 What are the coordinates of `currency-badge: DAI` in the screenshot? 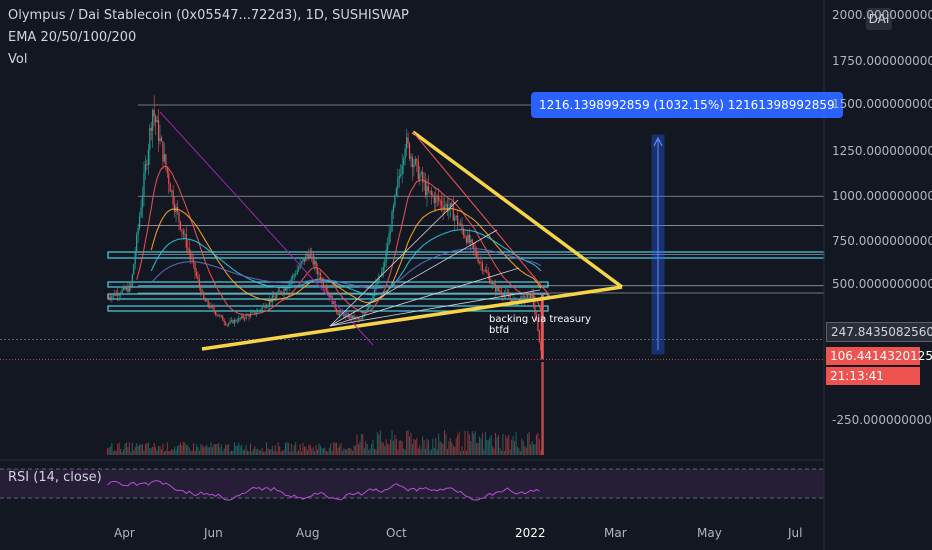 It's located at (879, 19).